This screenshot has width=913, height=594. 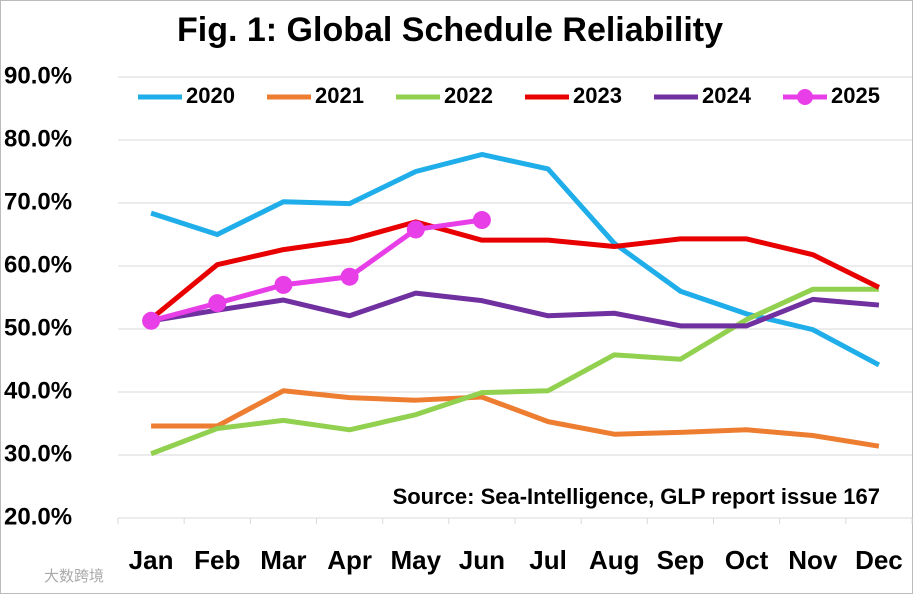 I want to click on y-tick-label: 70.0%, so click(x=38, y=201).